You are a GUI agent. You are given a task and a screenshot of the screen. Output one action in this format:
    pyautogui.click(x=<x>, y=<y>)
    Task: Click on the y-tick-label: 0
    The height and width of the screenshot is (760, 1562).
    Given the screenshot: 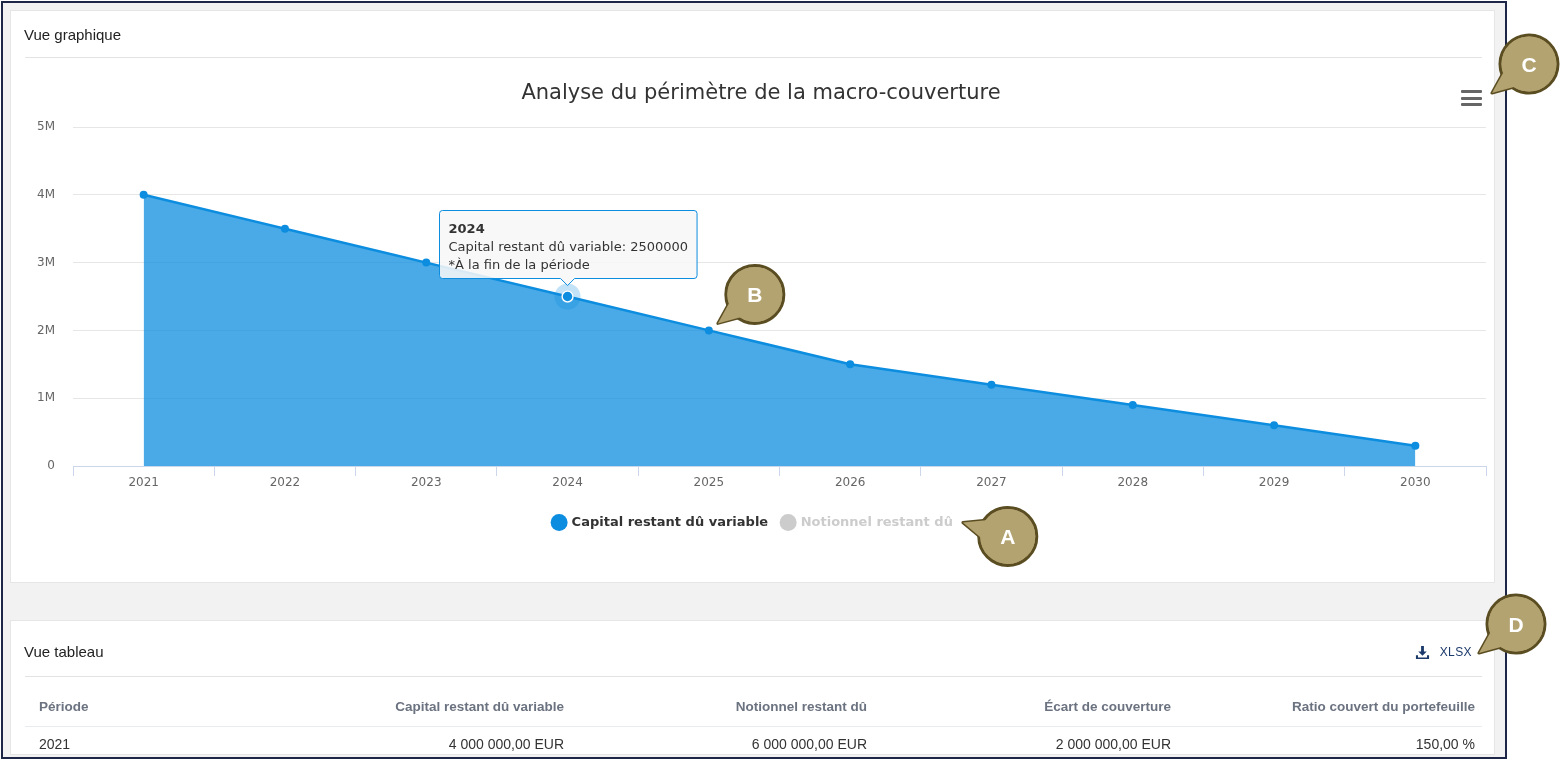 What is the action you would take?
    pyautogui.click(x=51, y=465)
    